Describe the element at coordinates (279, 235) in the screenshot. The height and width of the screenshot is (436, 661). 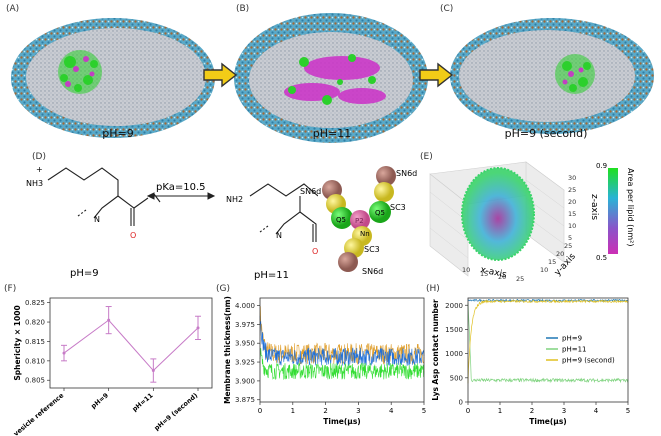
I see `n-right-text: N` at that location.